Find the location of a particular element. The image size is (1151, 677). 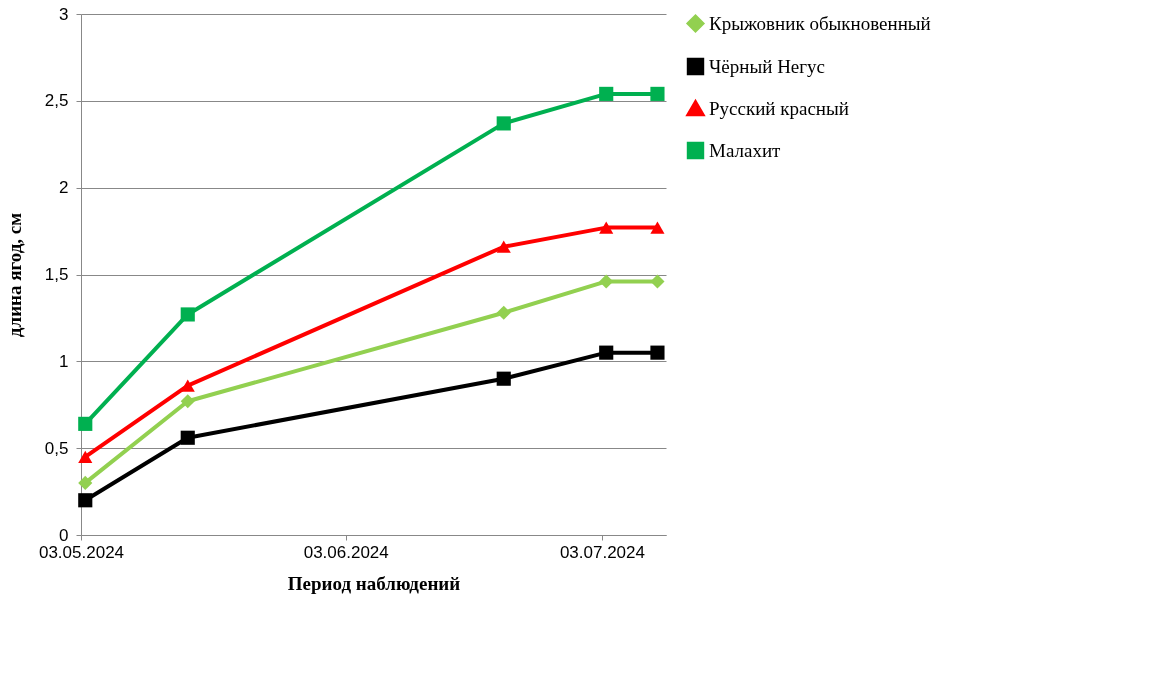

y-tick-label: 0 is located at coordinates (64, 535).